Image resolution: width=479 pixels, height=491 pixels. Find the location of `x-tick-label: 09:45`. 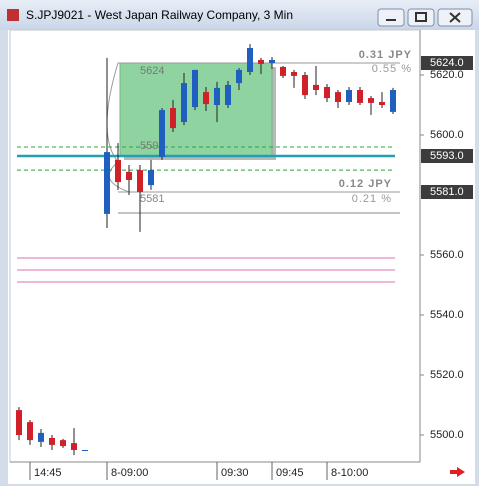

x-tick-label: 09:45 is located at coordinates (290, 473).